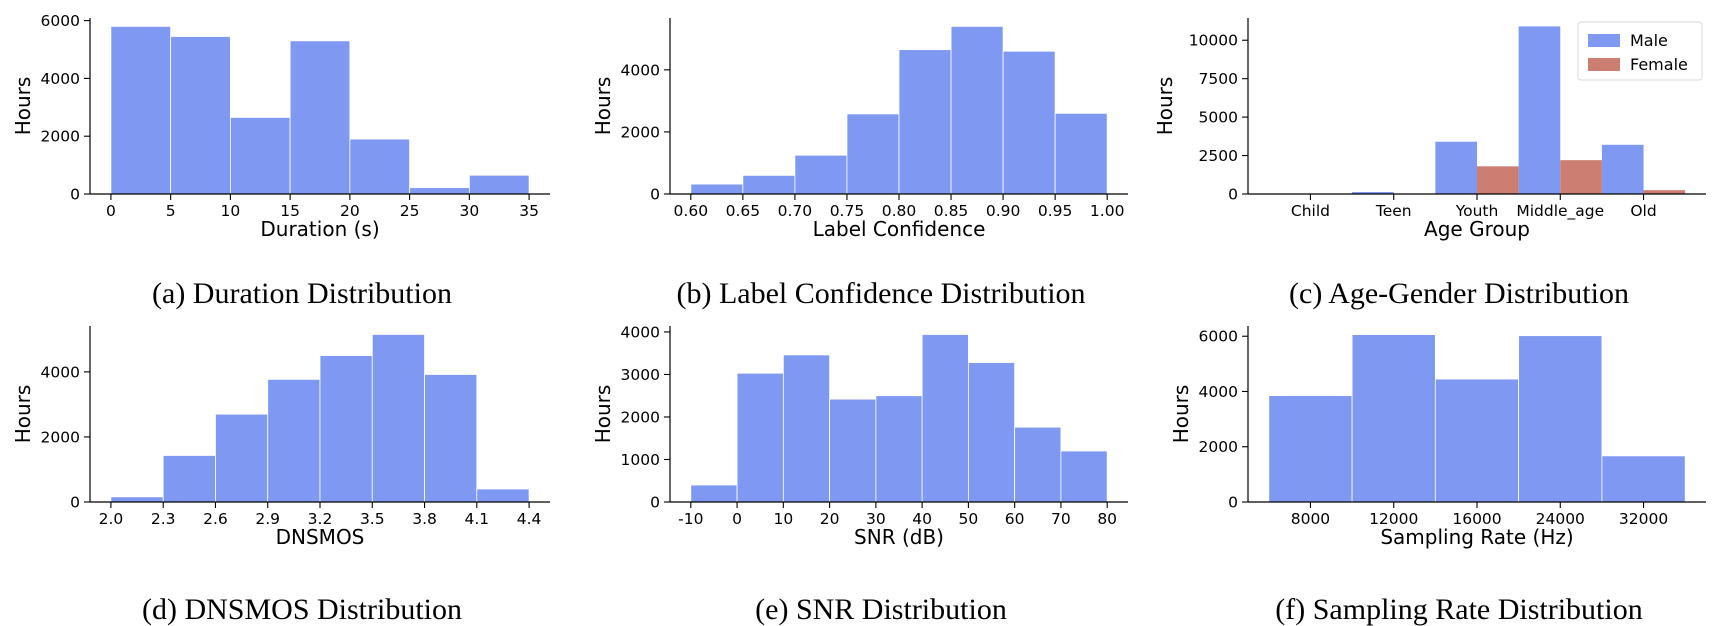 This screenshot has height=626, width=1712. What do you see at coordinates (320, 537) in the screenshot?
I see `x-axis-label: DNSMOS` at bounding box center [320, 537].